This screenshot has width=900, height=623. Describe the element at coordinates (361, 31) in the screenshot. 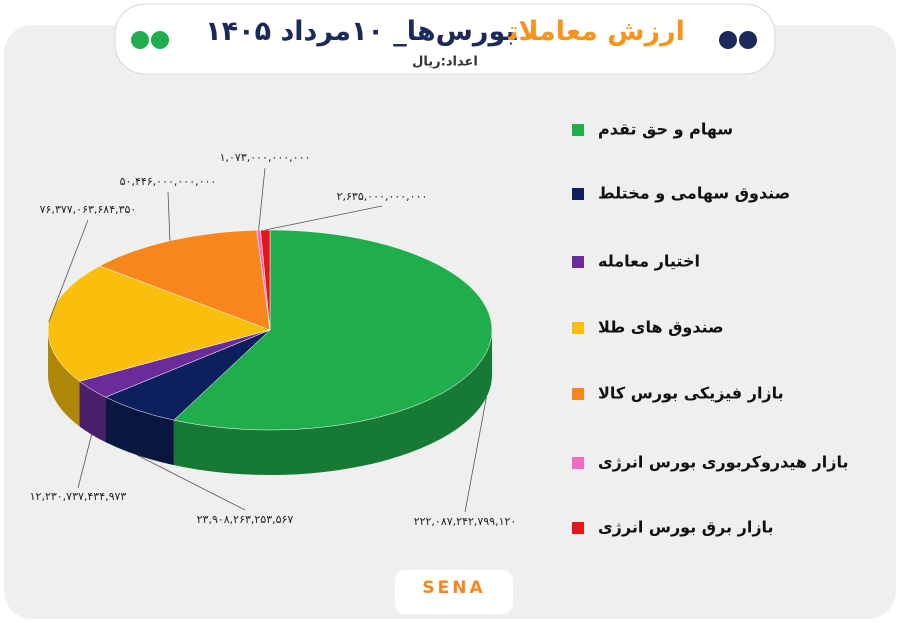

I see `title-part: بورس‌ها_ ۱۰مرداد ۱۴۰۵` at that location.